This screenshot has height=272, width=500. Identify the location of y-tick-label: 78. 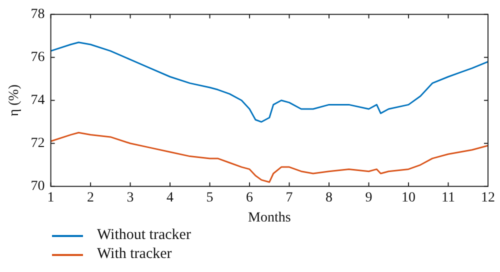
(37, 14).